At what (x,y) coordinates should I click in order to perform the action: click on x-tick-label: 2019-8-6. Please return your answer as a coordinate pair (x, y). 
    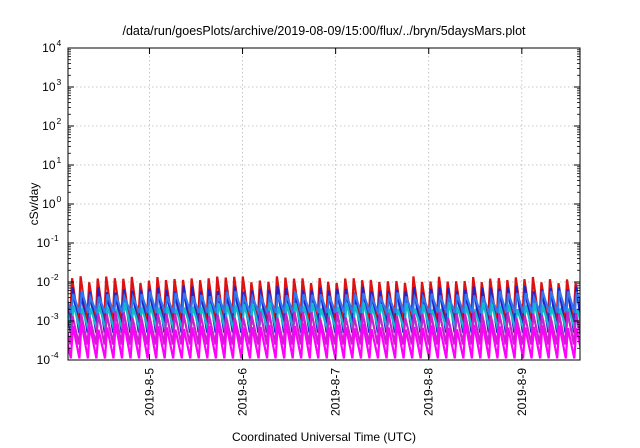
    Looking at the image, I should click on (243, 392).